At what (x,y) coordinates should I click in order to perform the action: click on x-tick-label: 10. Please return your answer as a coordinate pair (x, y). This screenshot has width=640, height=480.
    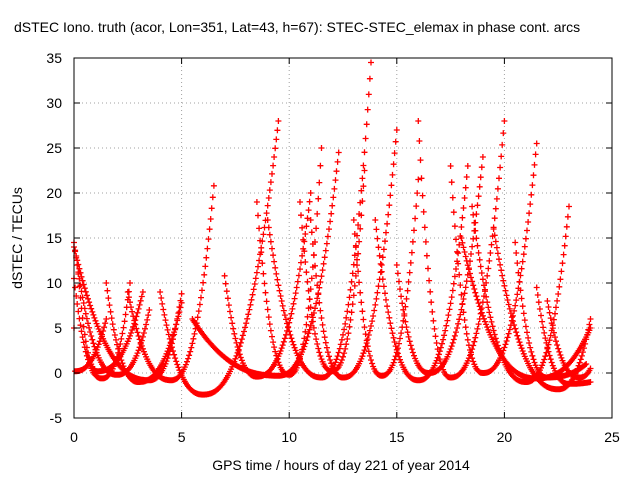
    Looking at the image, I should click on (289, 437).